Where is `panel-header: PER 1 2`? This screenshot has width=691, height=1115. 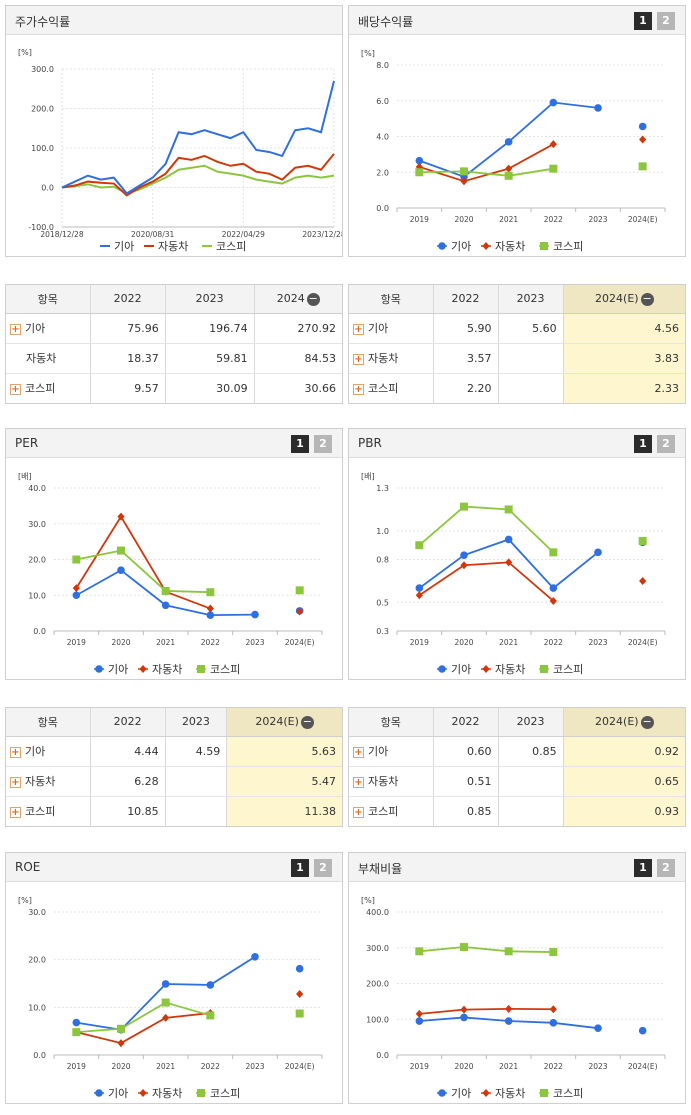 panel-header: PER 1 2 is located at coordinates (174, 443).